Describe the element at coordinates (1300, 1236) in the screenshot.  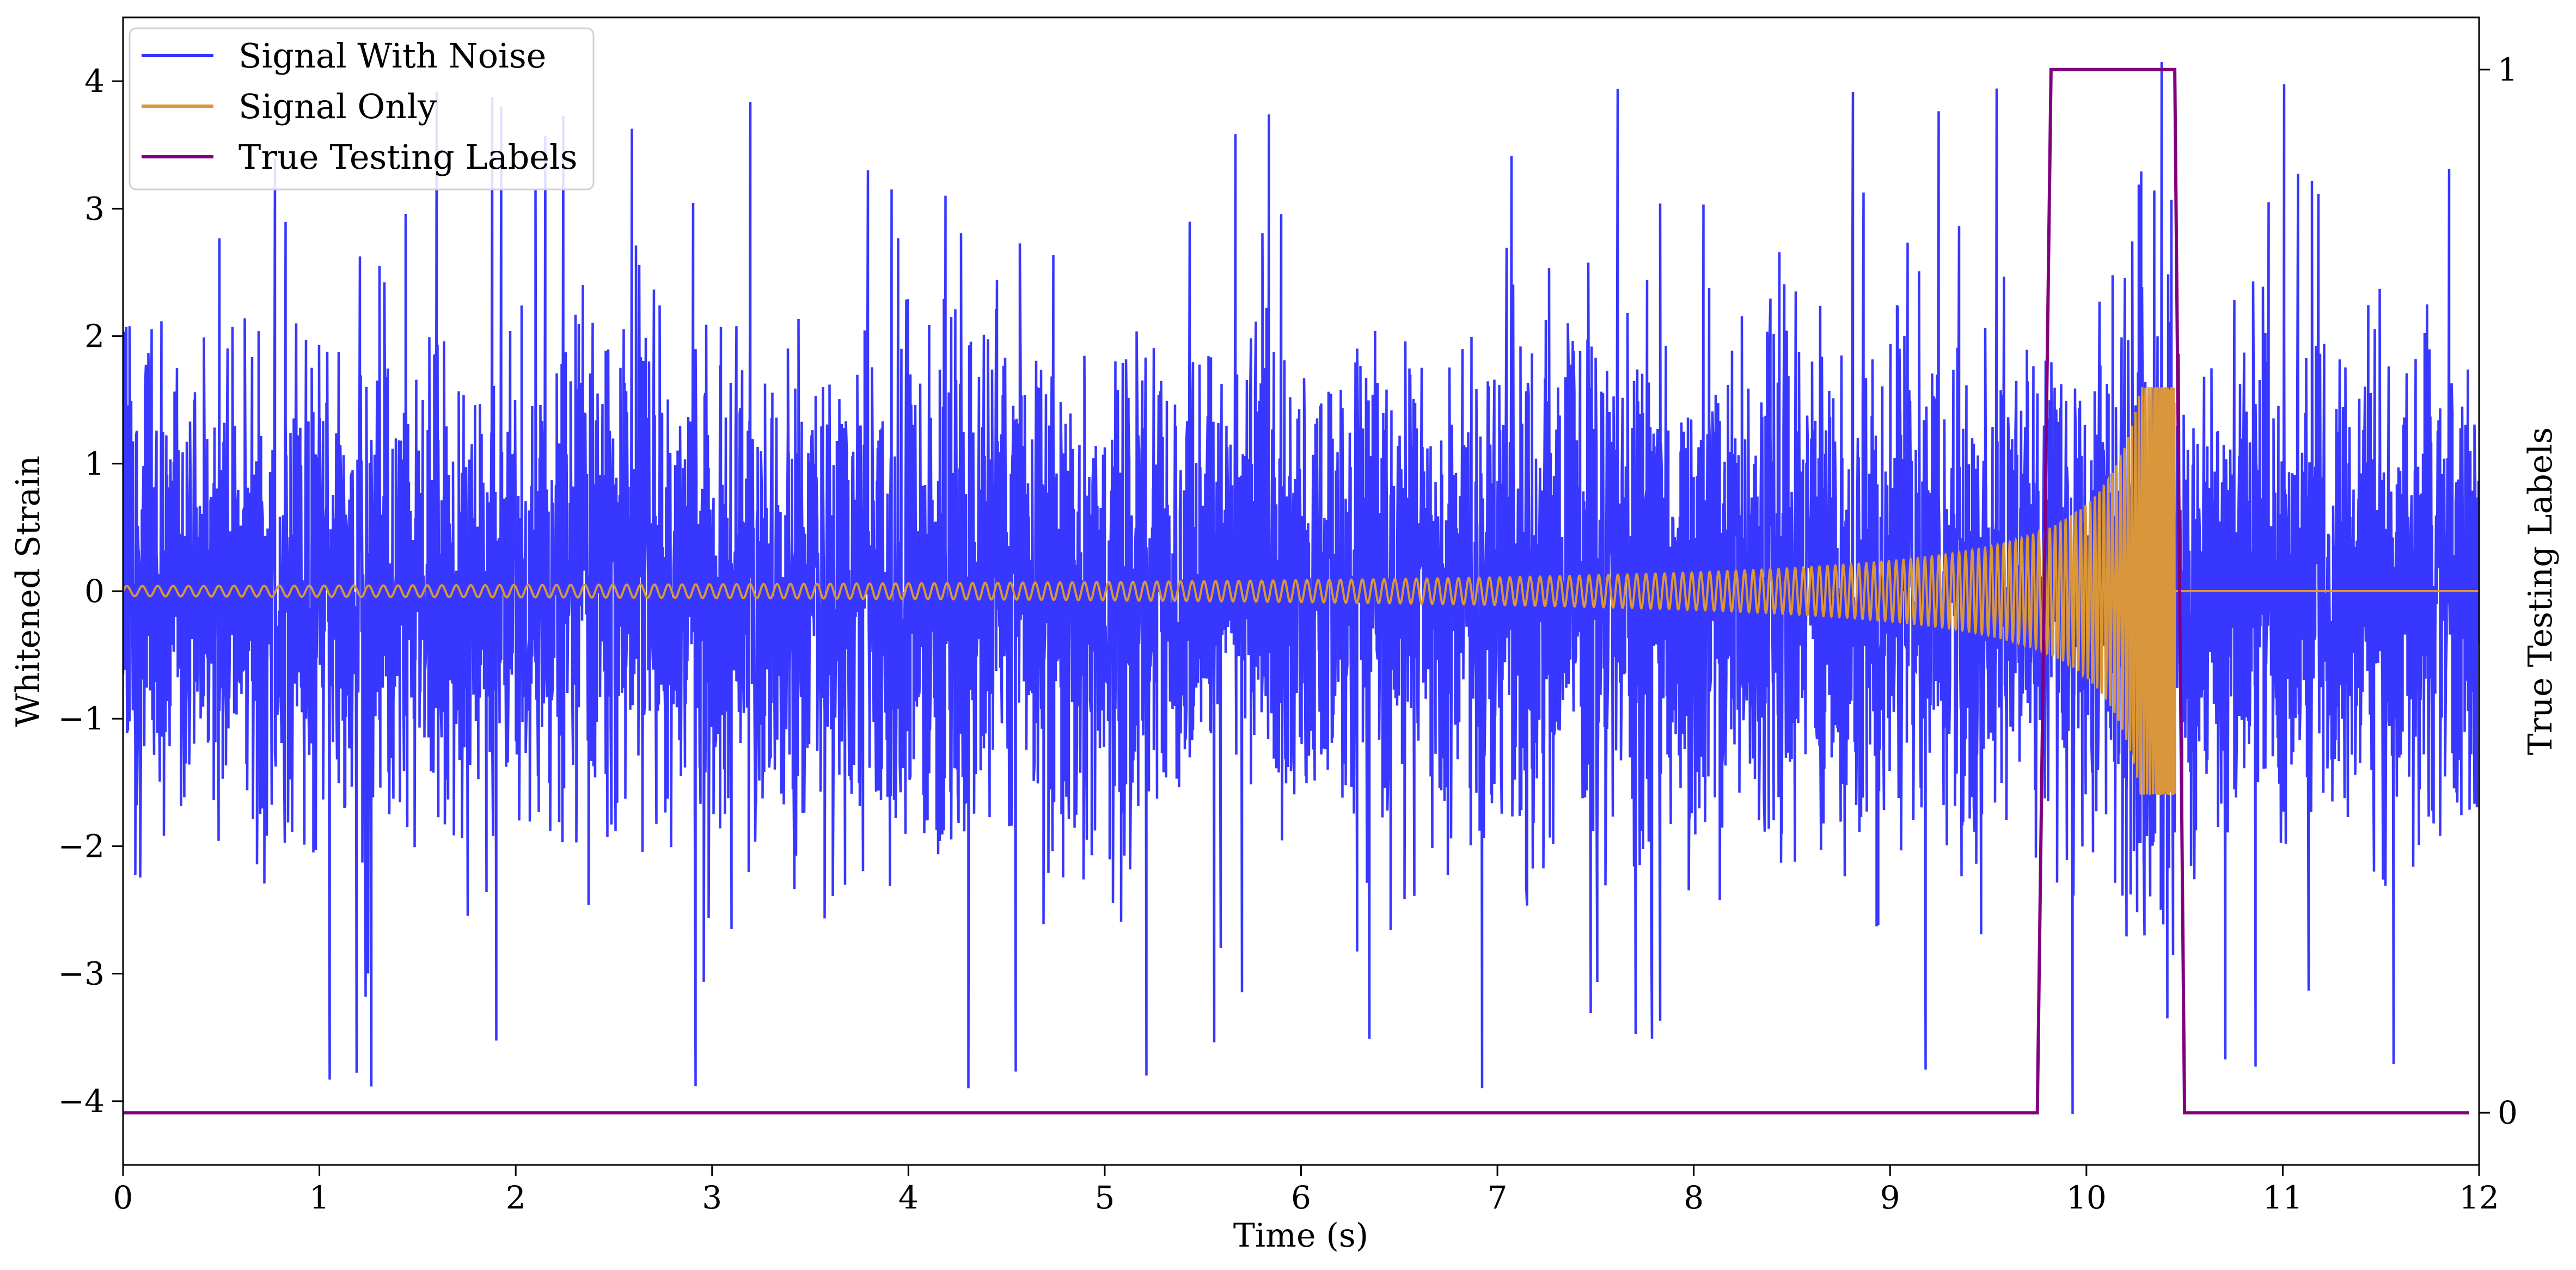
I see `x-axis-title: Time (s)` at that location.